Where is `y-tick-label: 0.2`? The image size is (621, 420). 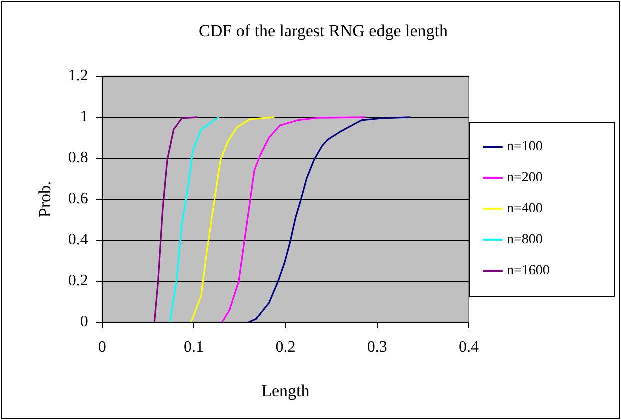 y-tick-label: 0.2 is located at coordinates (78, 281).